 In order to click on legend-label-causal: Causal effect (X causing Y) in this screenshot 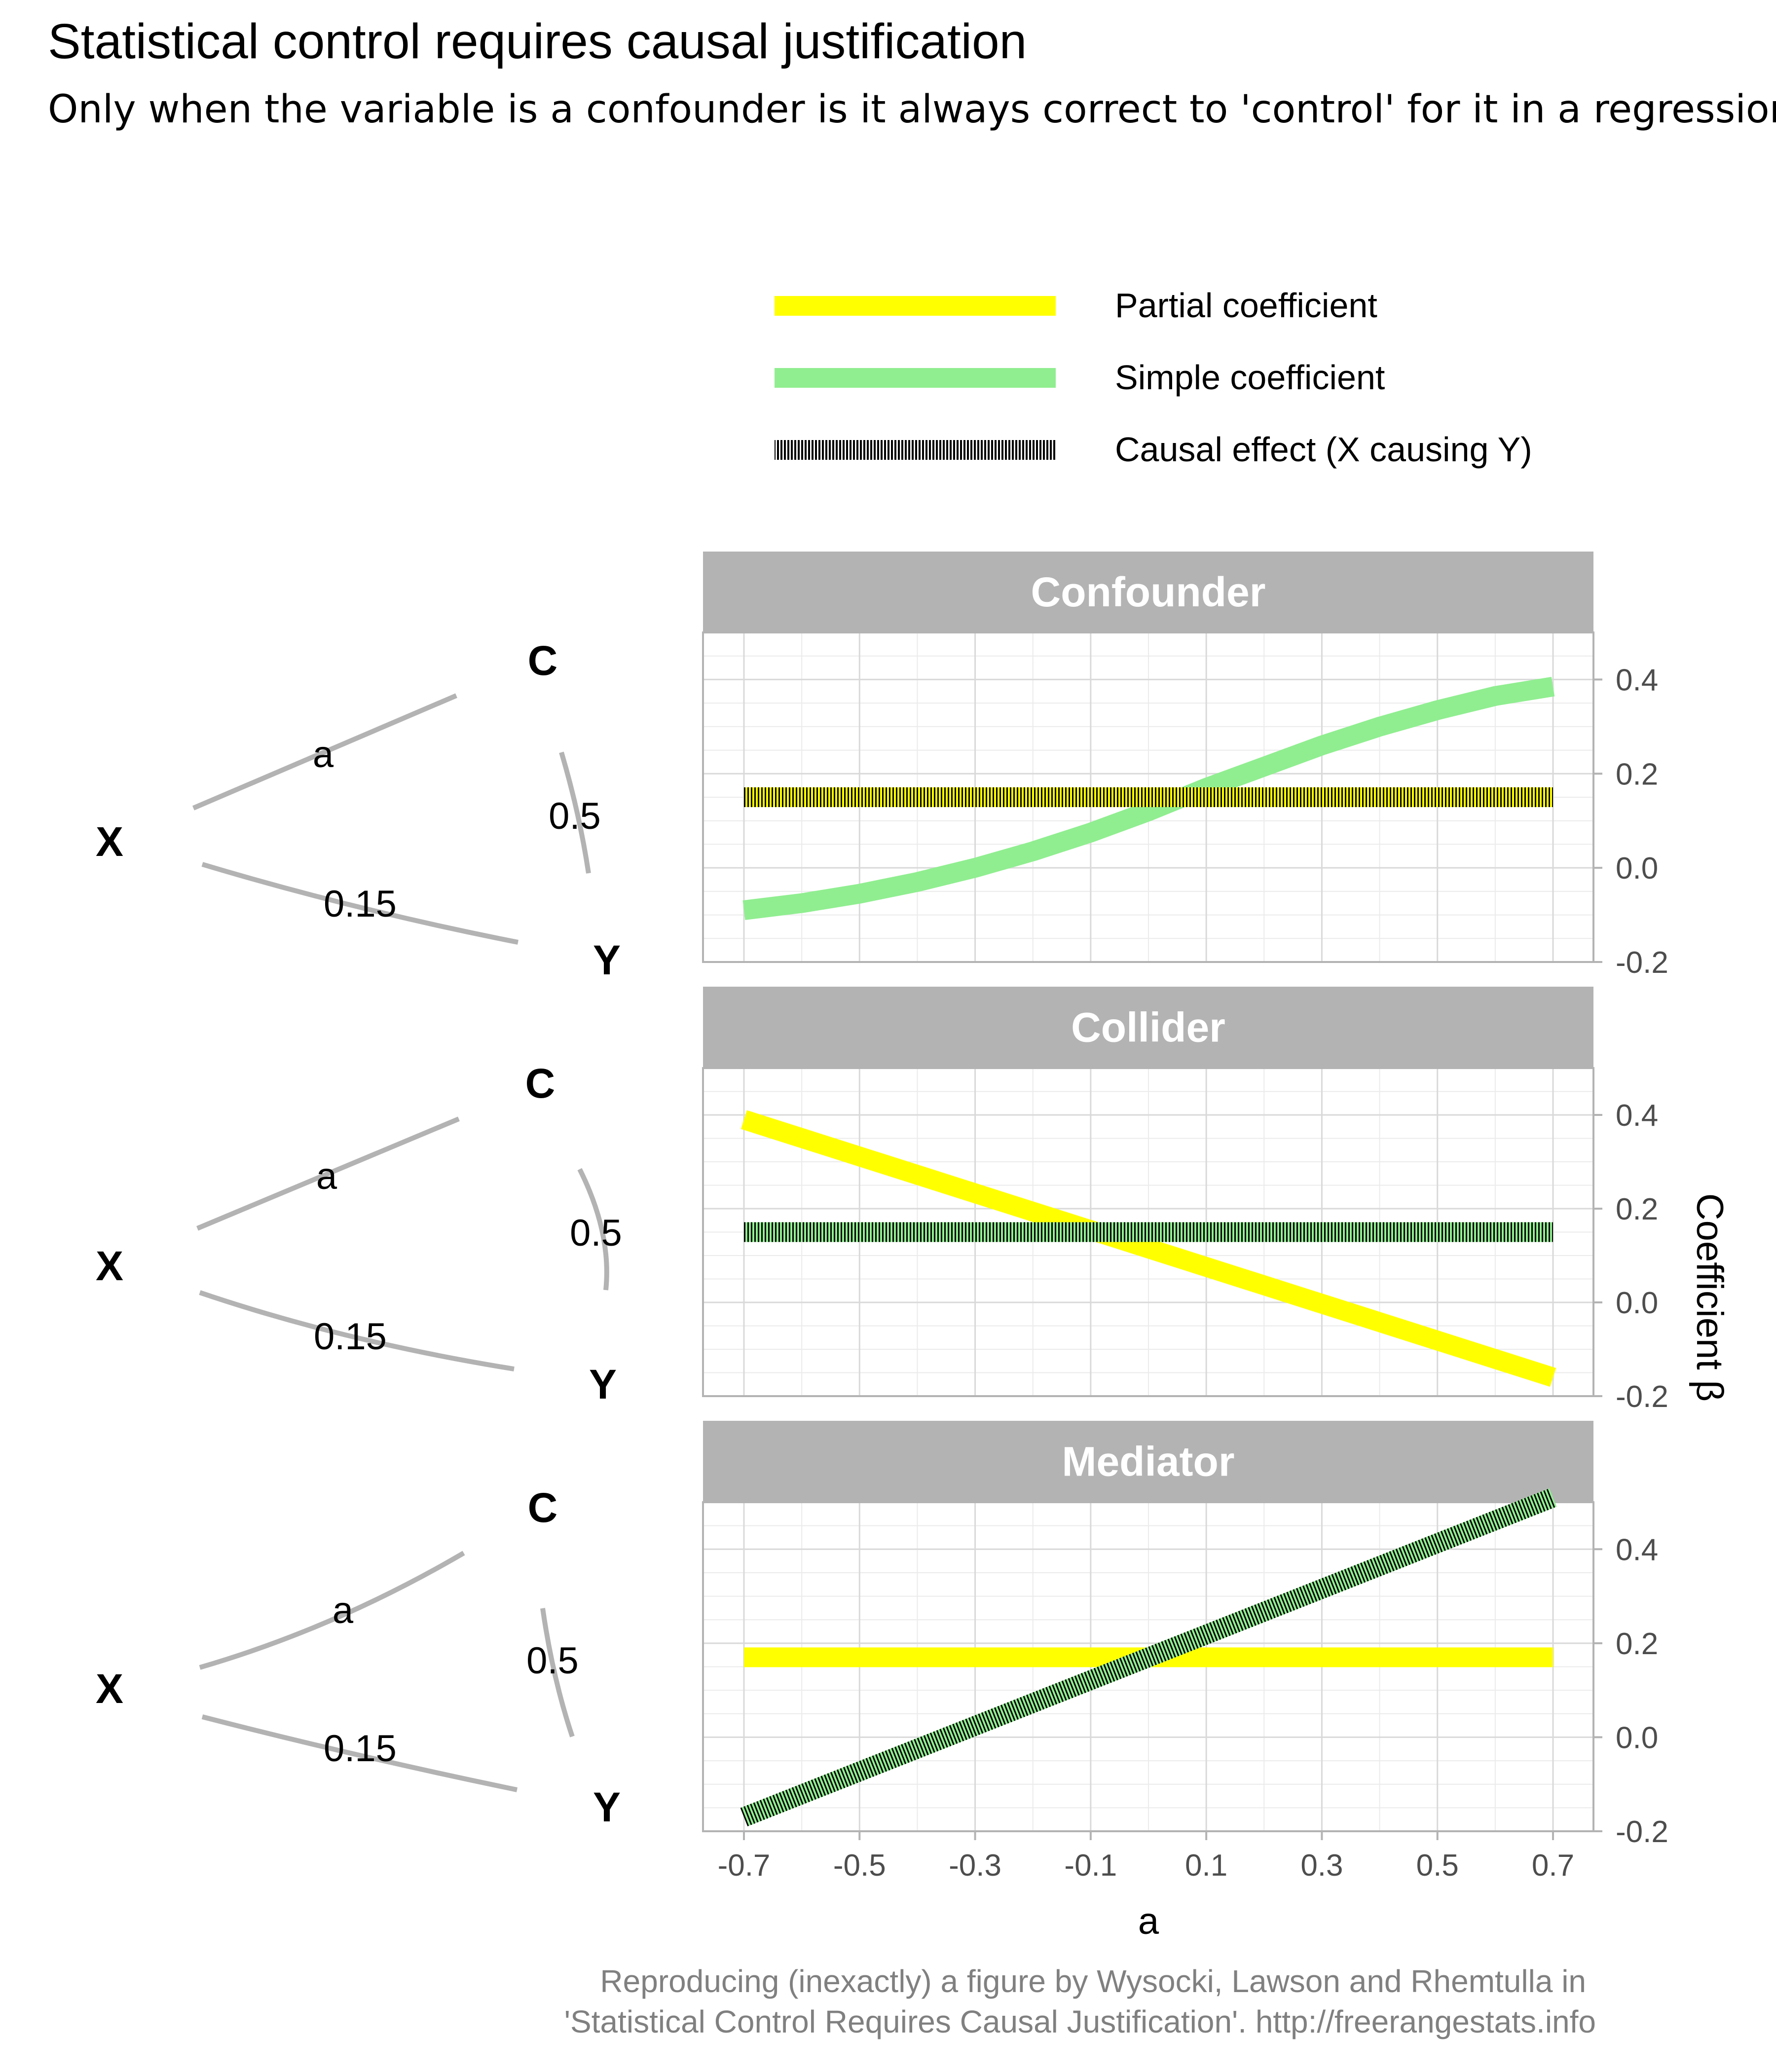, I will do `click(1323, 450)`.